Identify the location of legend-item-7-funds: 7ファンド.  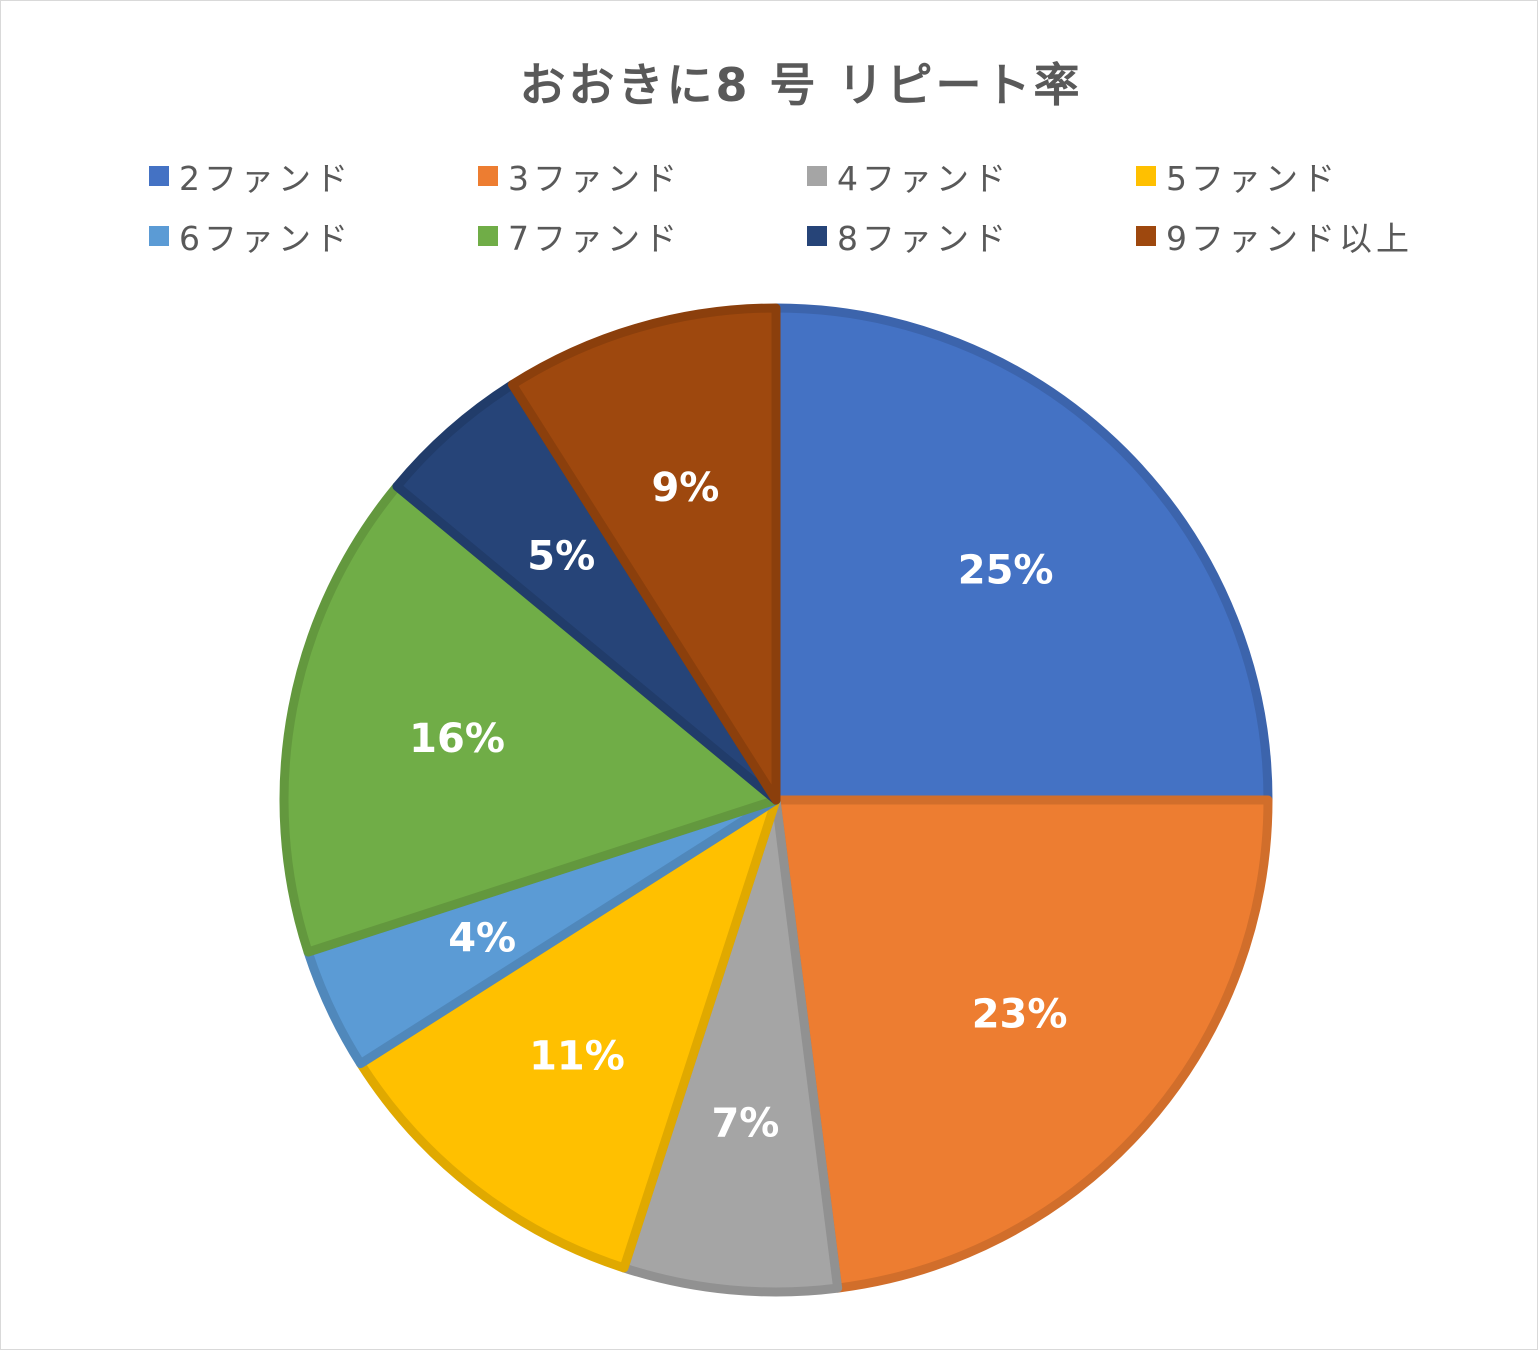
(642, 236).